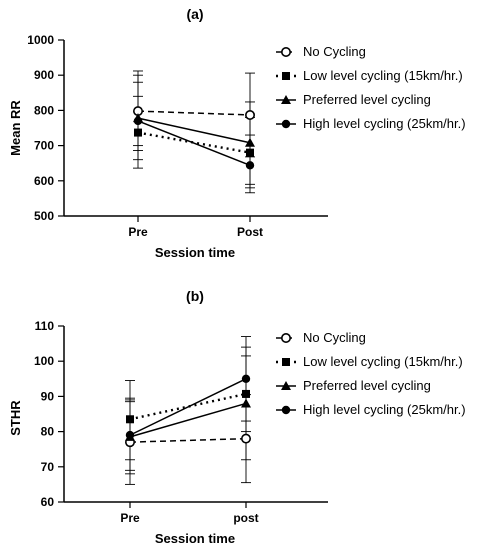 The width and height of the screenshot is (493, 550). Describe the element at coordinates (48, 432) in the screenshot. I see `y-tick-label: 80` at that location.